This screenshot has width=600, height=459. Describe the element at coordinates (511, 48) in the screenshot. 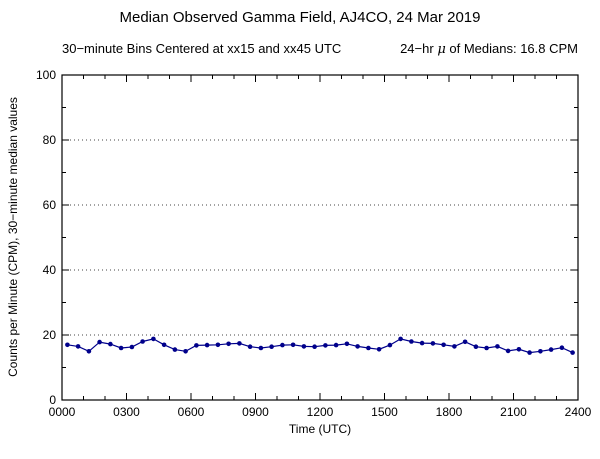

I see `subtitle-mean-suffix: of Medians: 16.8 CPM` at that location.